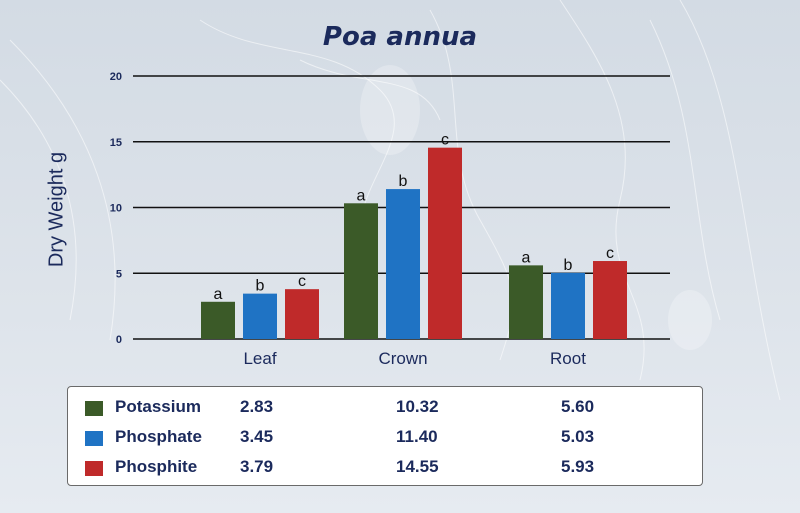 Image resolution: width=800 pixels, height=513 pixels. I want to click on legend-value: 5.60, so click(578, 406).